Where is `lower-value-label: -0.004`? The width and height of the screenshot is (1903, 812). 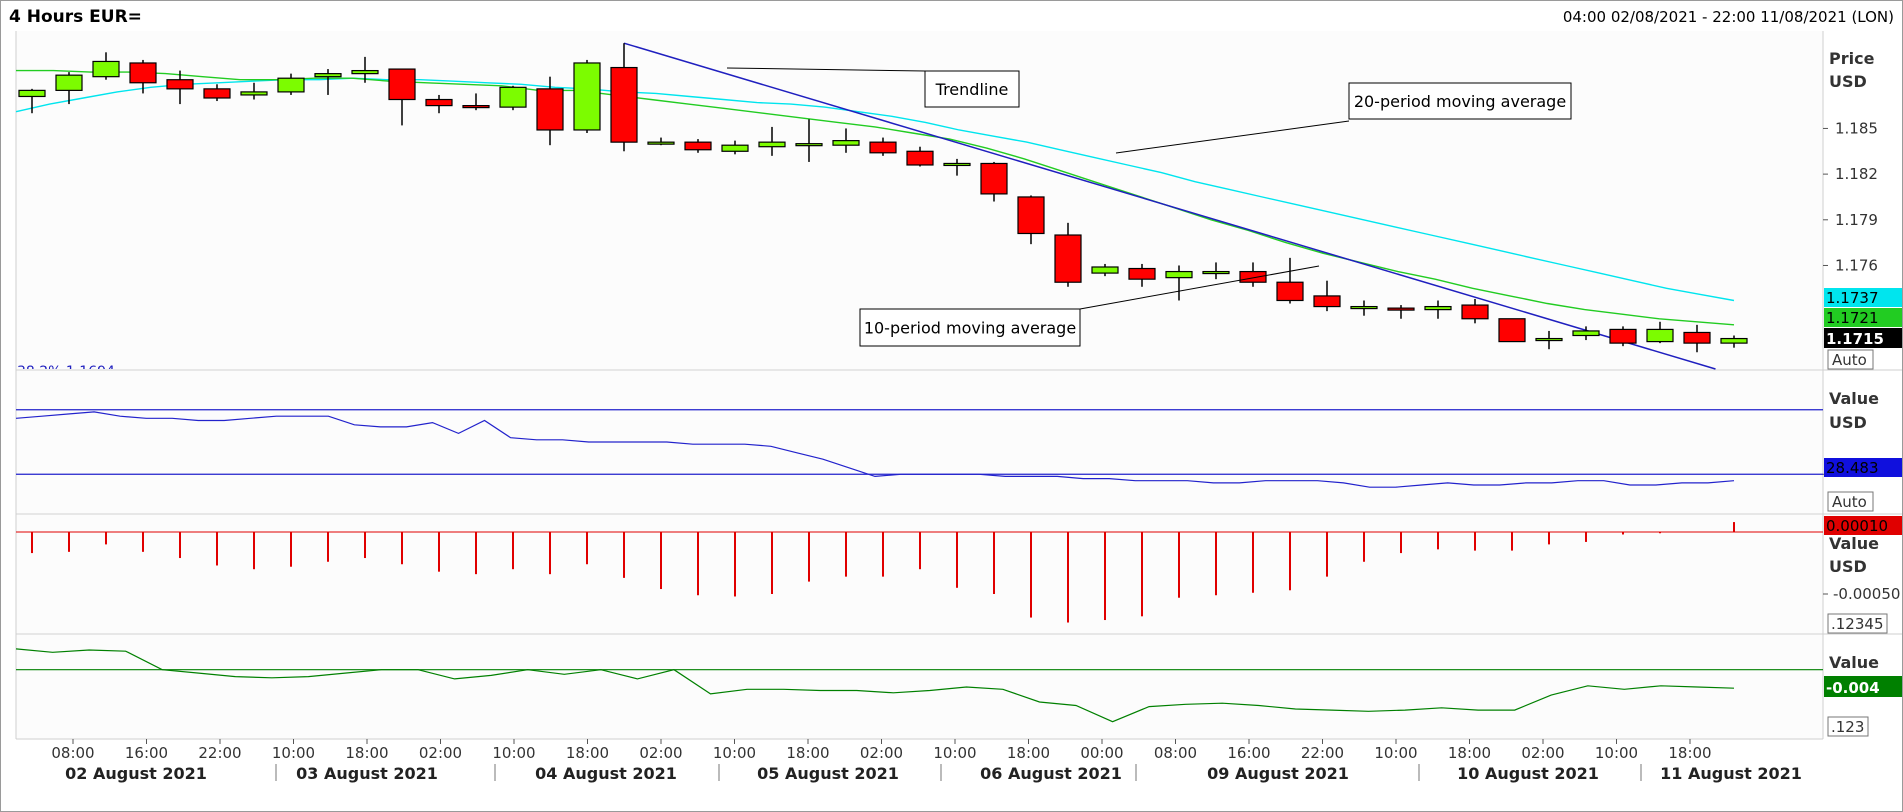
lower-value-label: -0.004 is located at coordinates (1853, 688).